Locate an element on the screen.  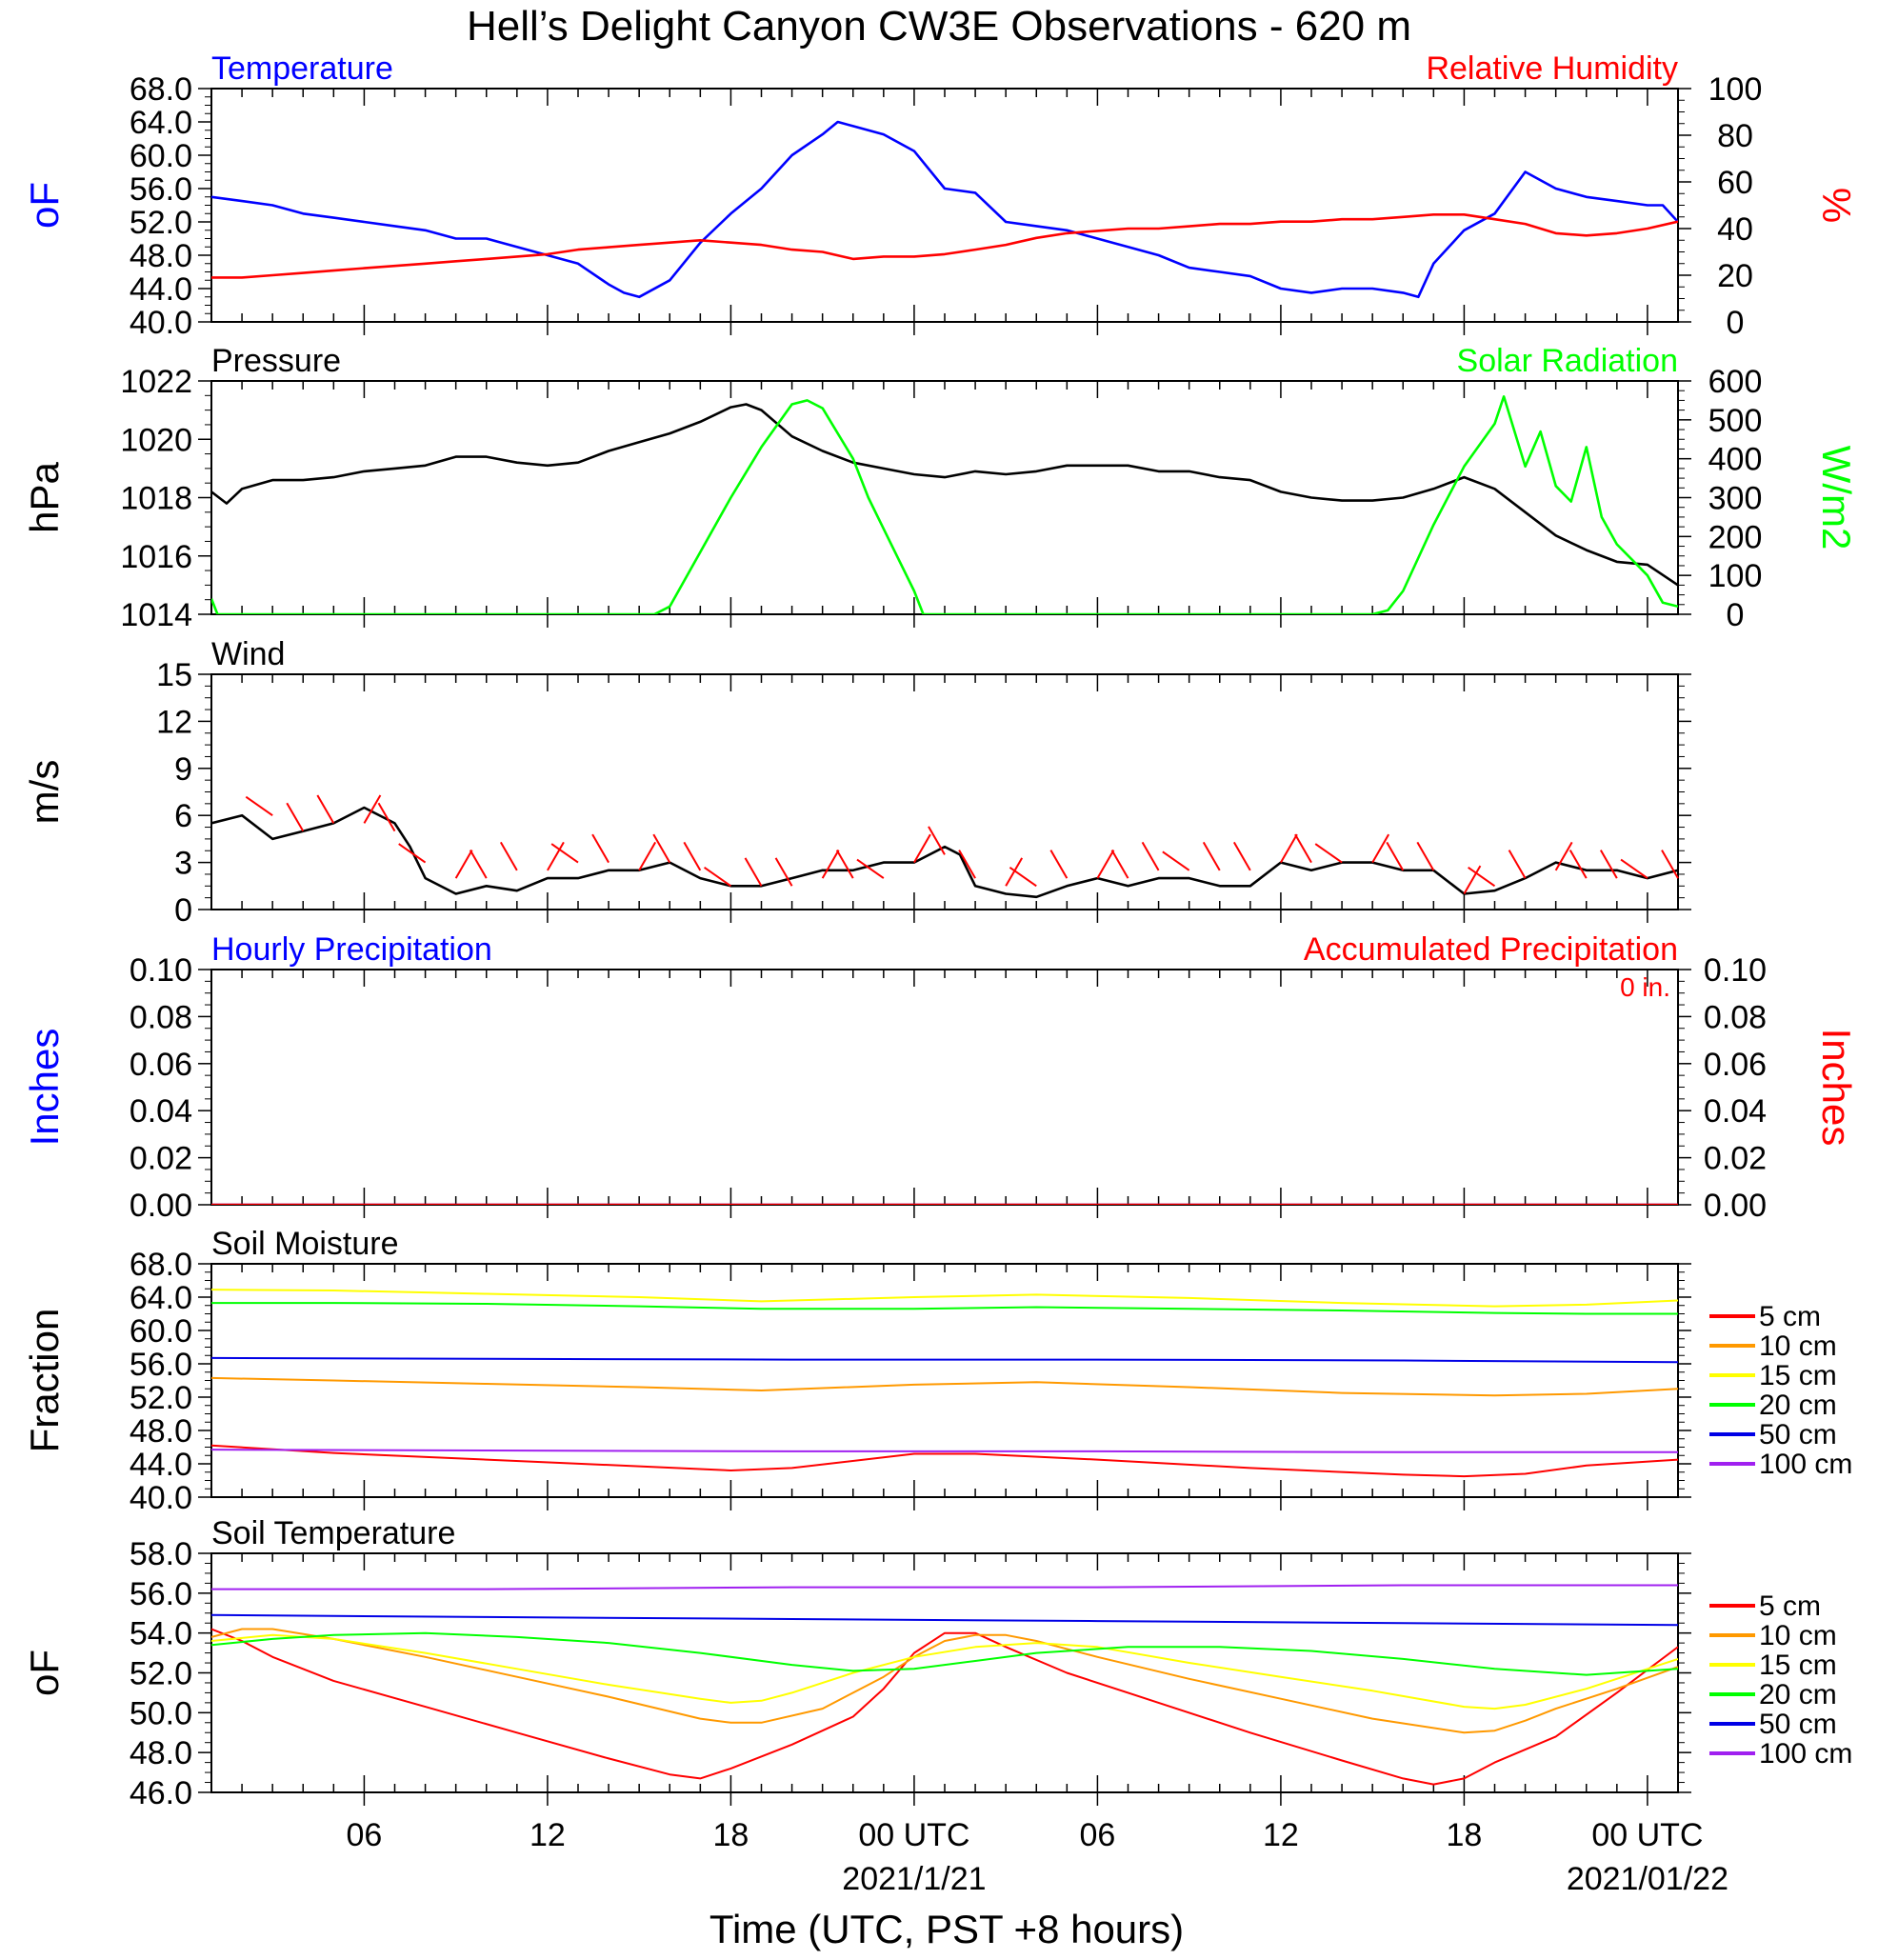
y-tick-label-left: 0.10 is located at coordinates (161, 970).